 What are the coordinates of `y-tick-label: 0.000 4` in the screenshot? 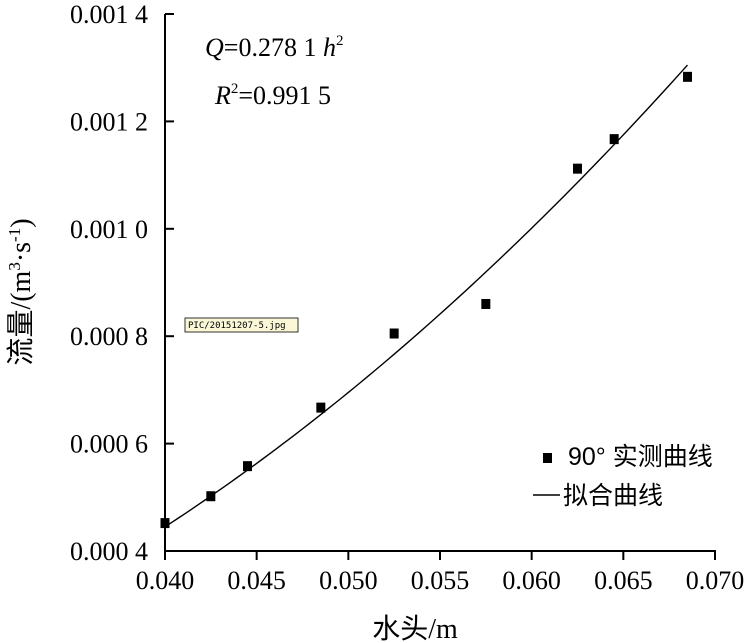 It's located at (109, 551).